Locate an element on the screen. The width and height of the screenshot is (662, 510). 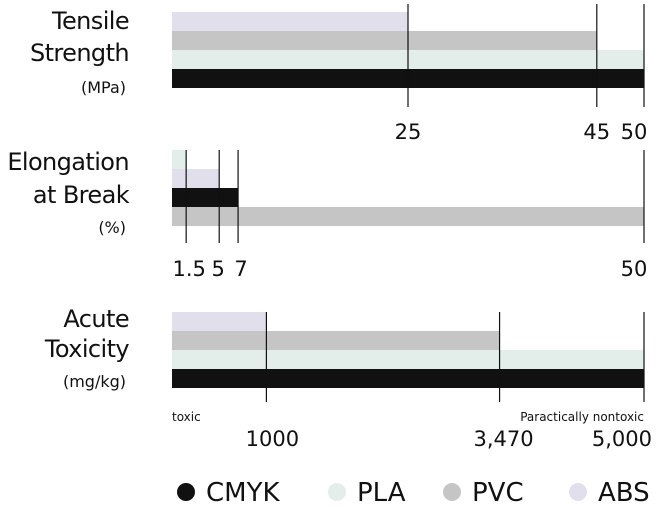
legend-marker-pvc is located at coordinates (452, 492).